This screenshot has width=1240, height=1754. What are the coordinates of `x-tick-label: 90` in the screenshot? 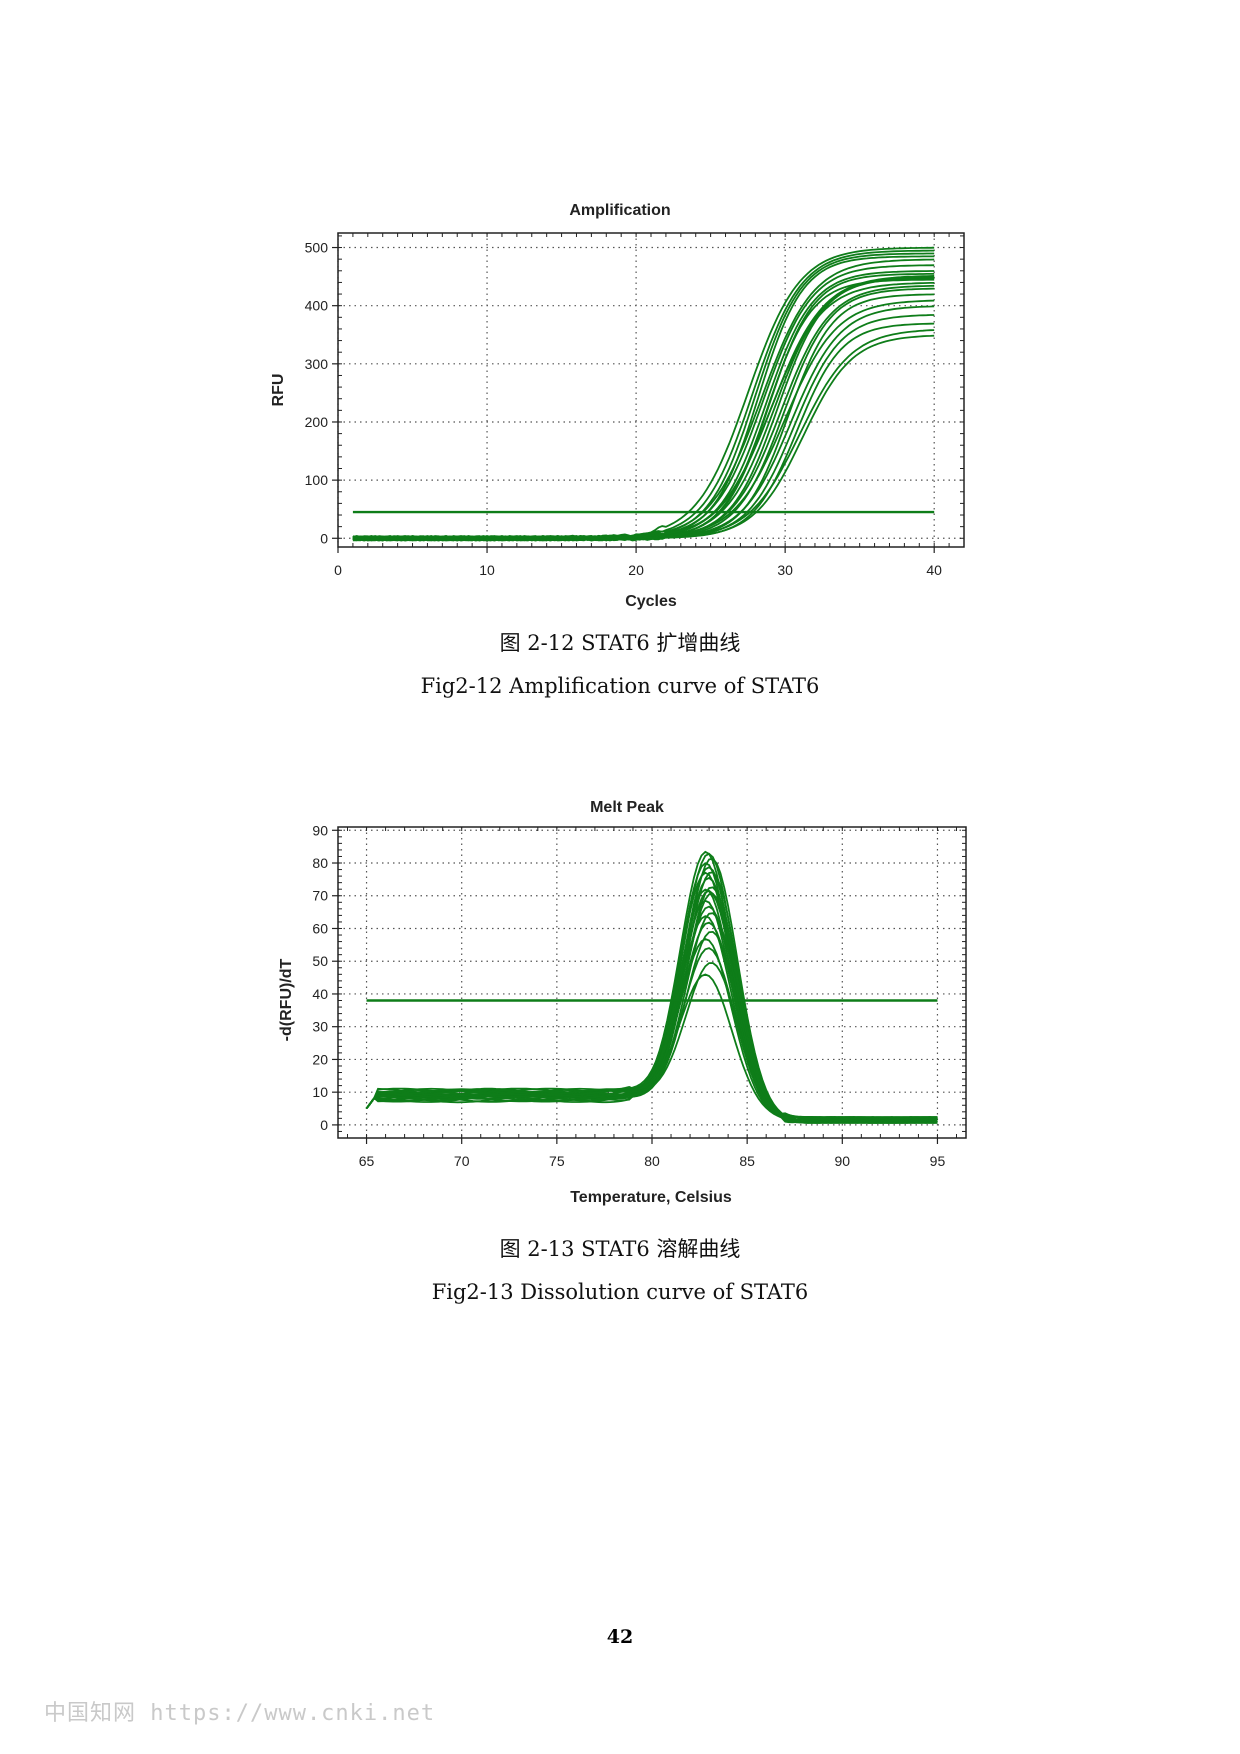 It's located at (843, 1161).